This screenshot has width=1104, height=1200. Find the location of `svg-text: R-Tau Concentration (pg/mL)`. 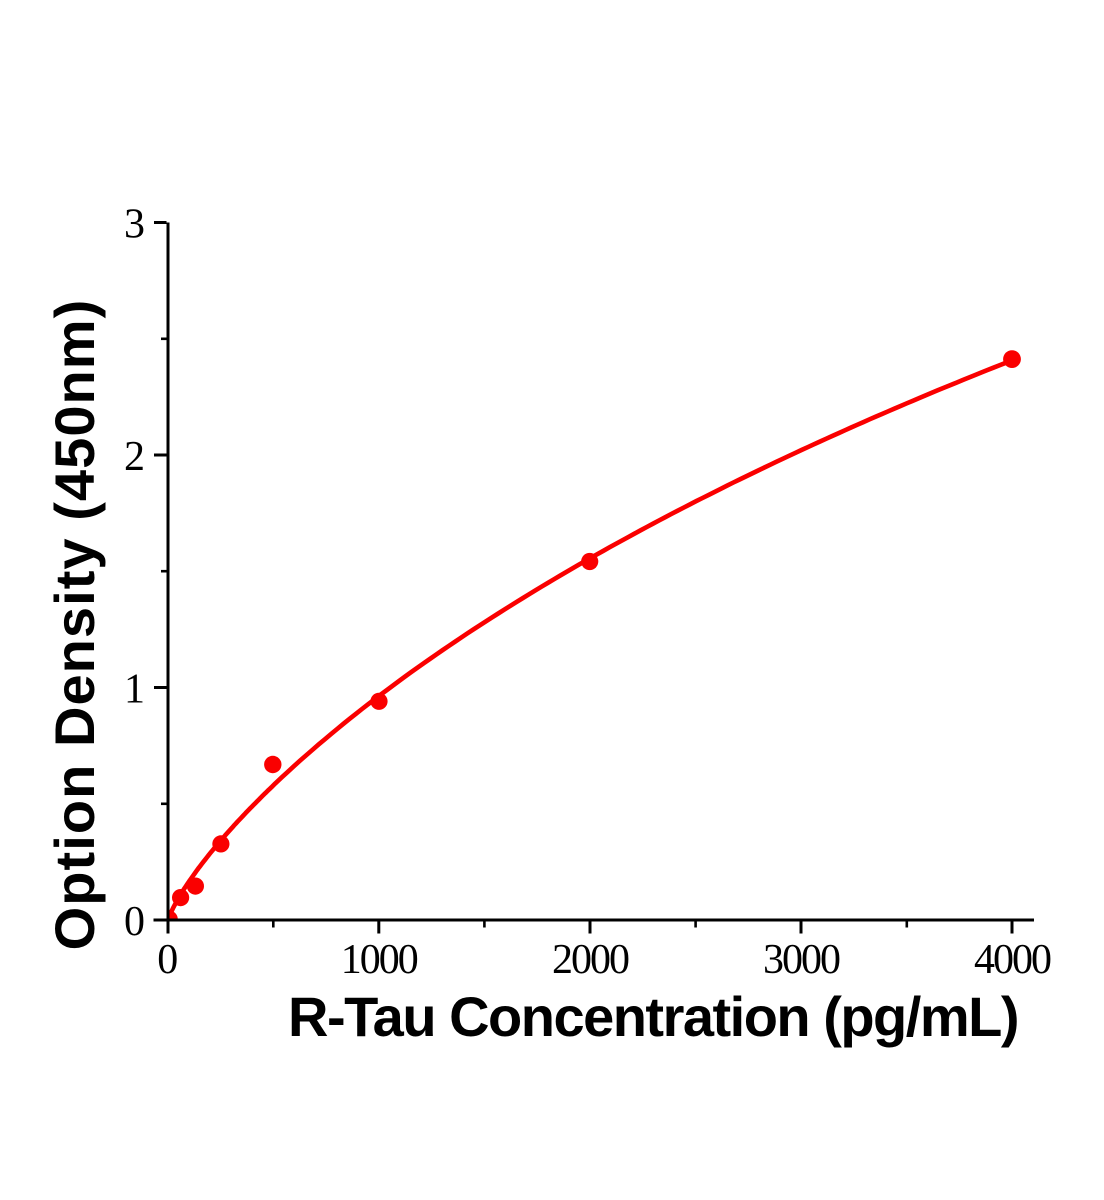

svg-text: R-Tau Concentration (pg/mL) is located at coordinates (653, 1016).